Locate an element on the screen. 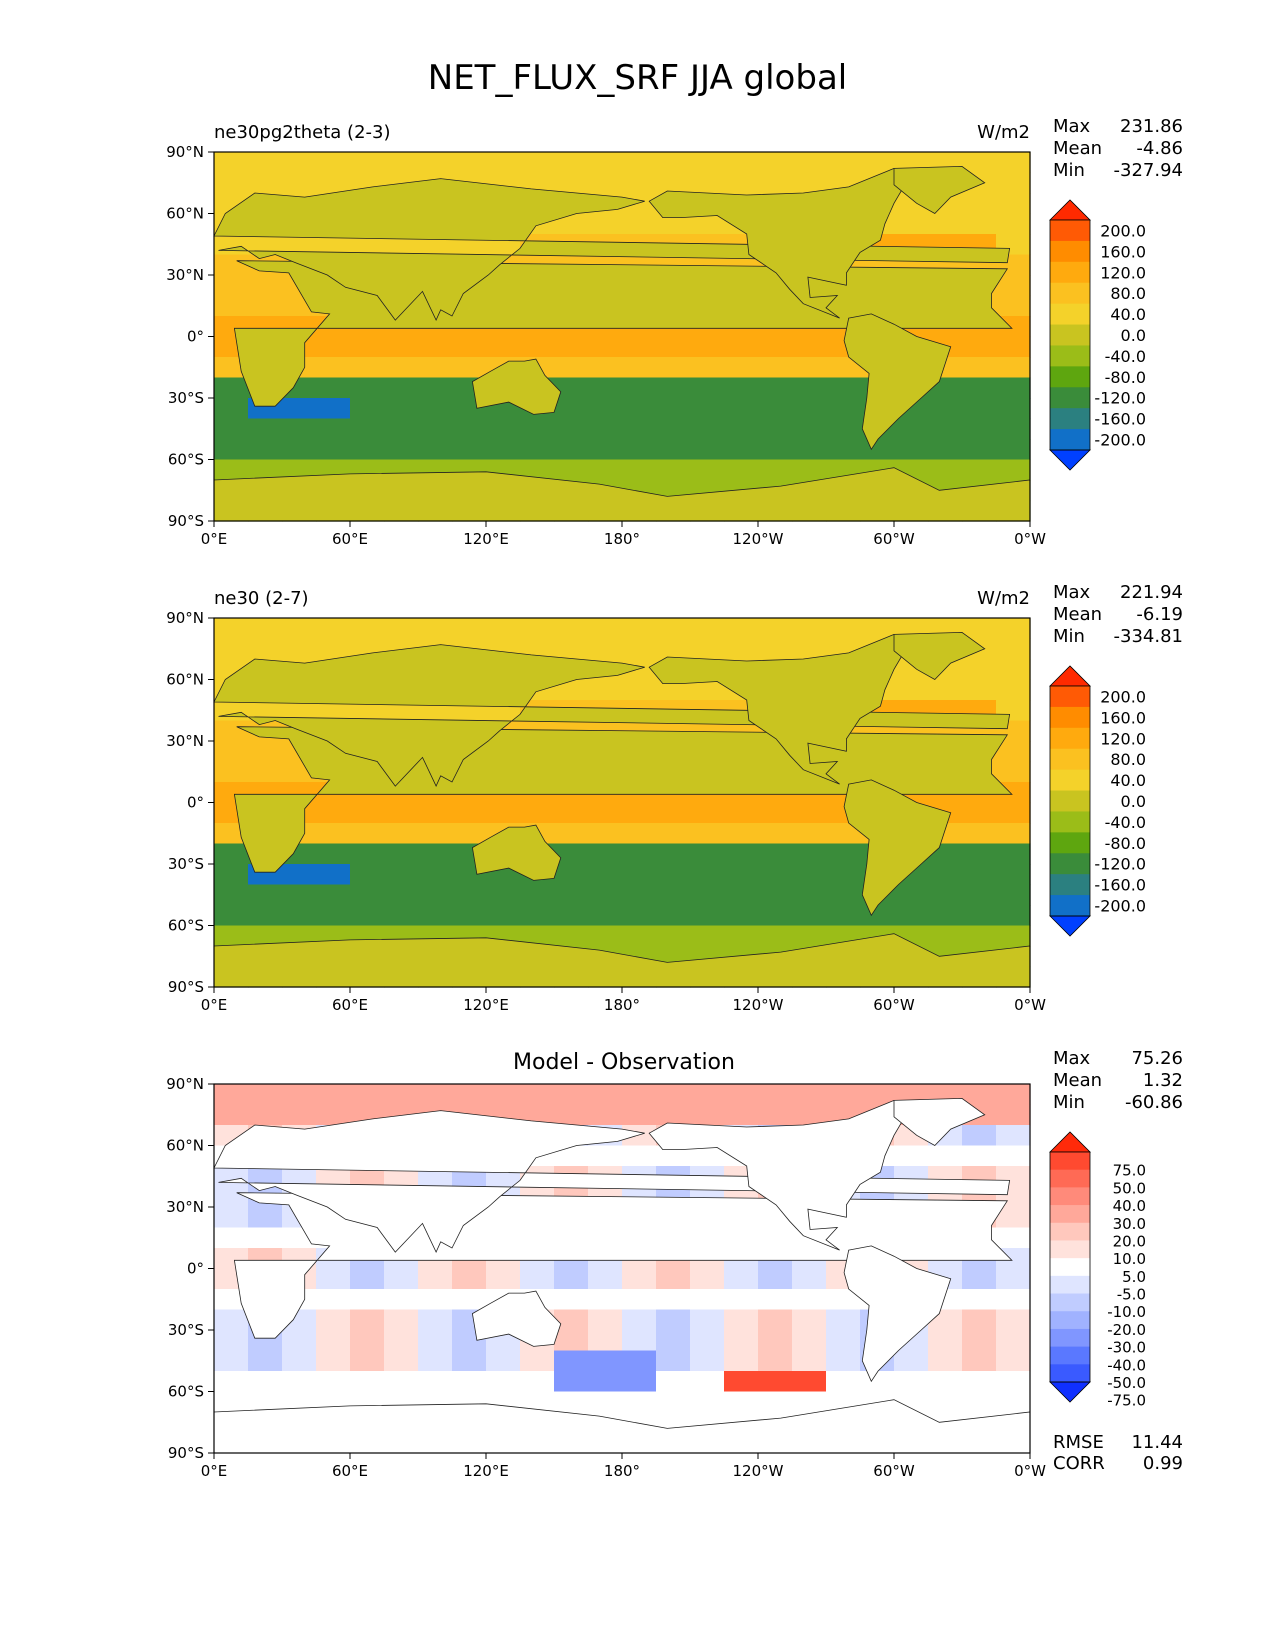 This screenshot has height=1650, width=1275. panel2-title: ne30 (2-7) is located at coordinates (261, 598).